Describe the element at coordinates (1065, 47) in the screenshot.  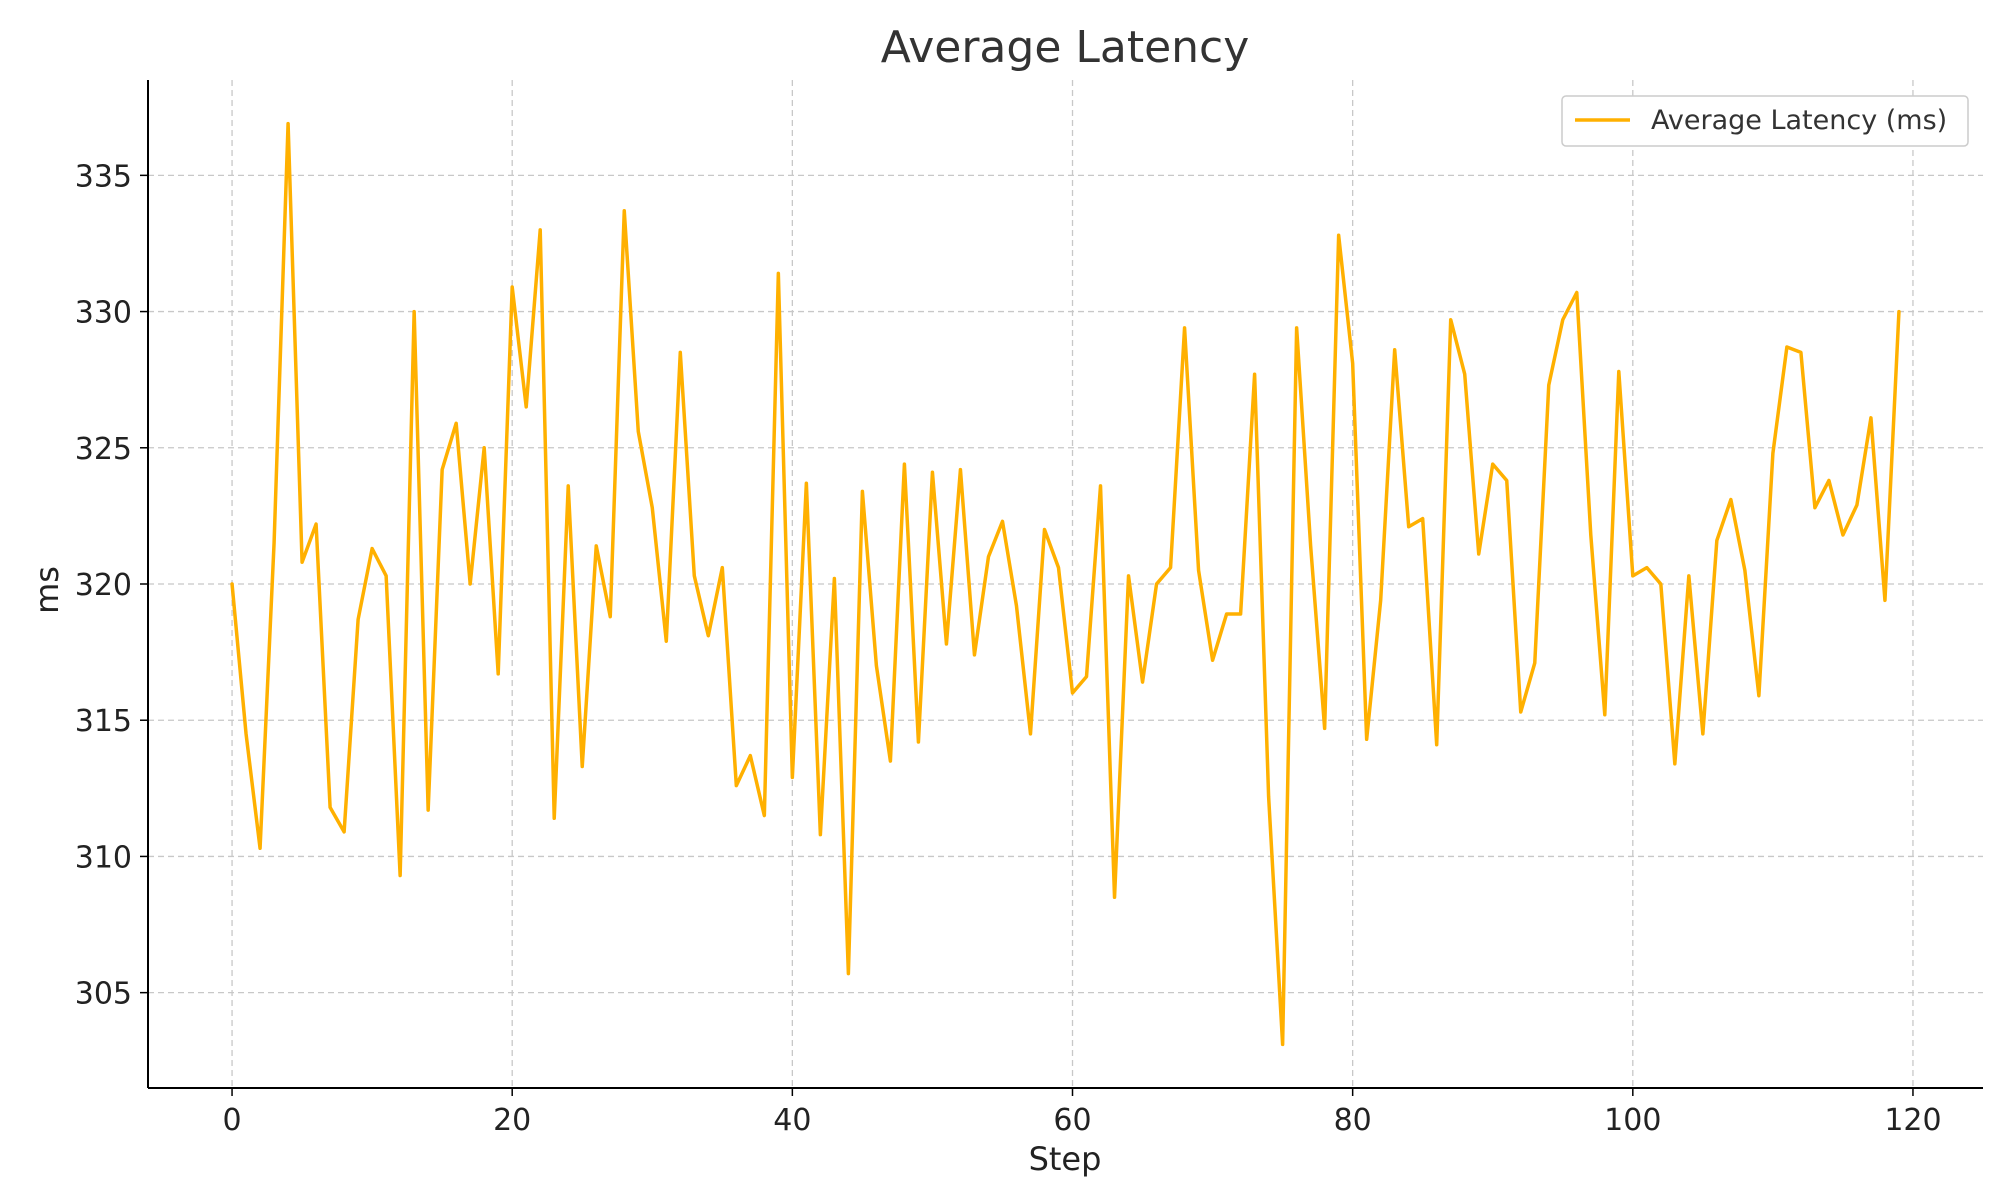
I see `chart-title: Average Latency` at that location.